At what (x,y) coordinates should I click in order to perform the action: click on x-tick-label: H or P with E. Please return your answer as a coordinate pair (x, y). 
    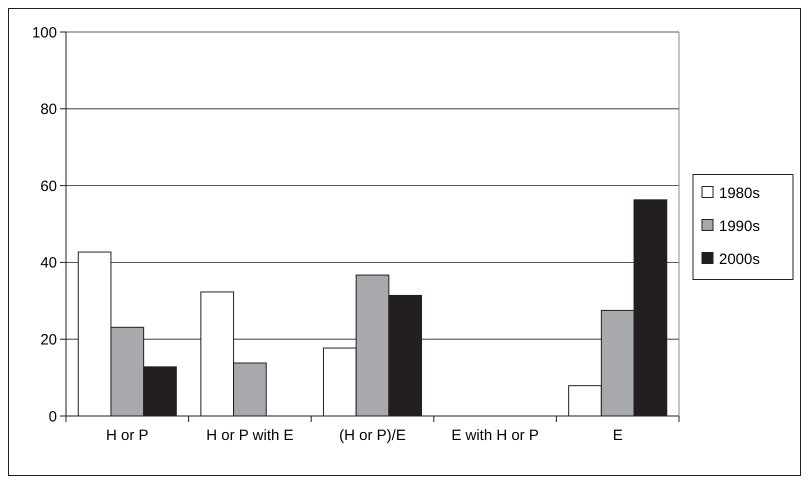
    Looking at the image, I should click on (250, 435).